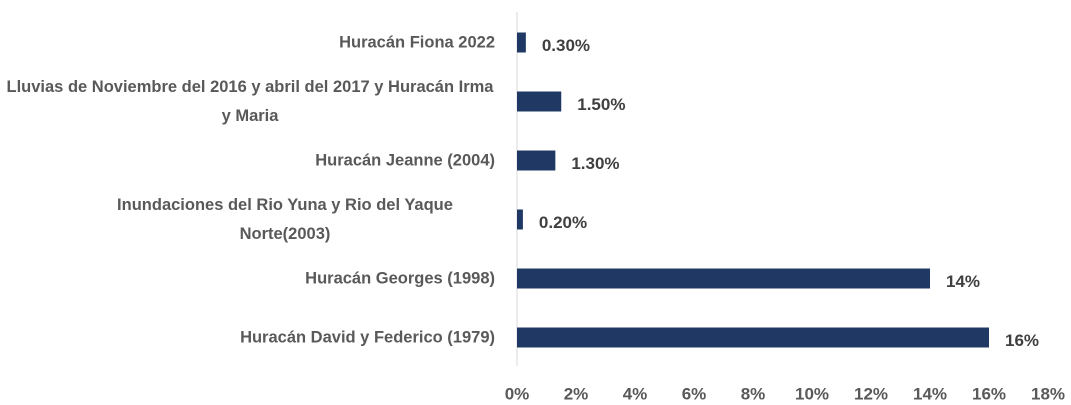 The width and height of the screenshot is (1071, 405). I want to click on data-label: 14%, so click(963, 281).